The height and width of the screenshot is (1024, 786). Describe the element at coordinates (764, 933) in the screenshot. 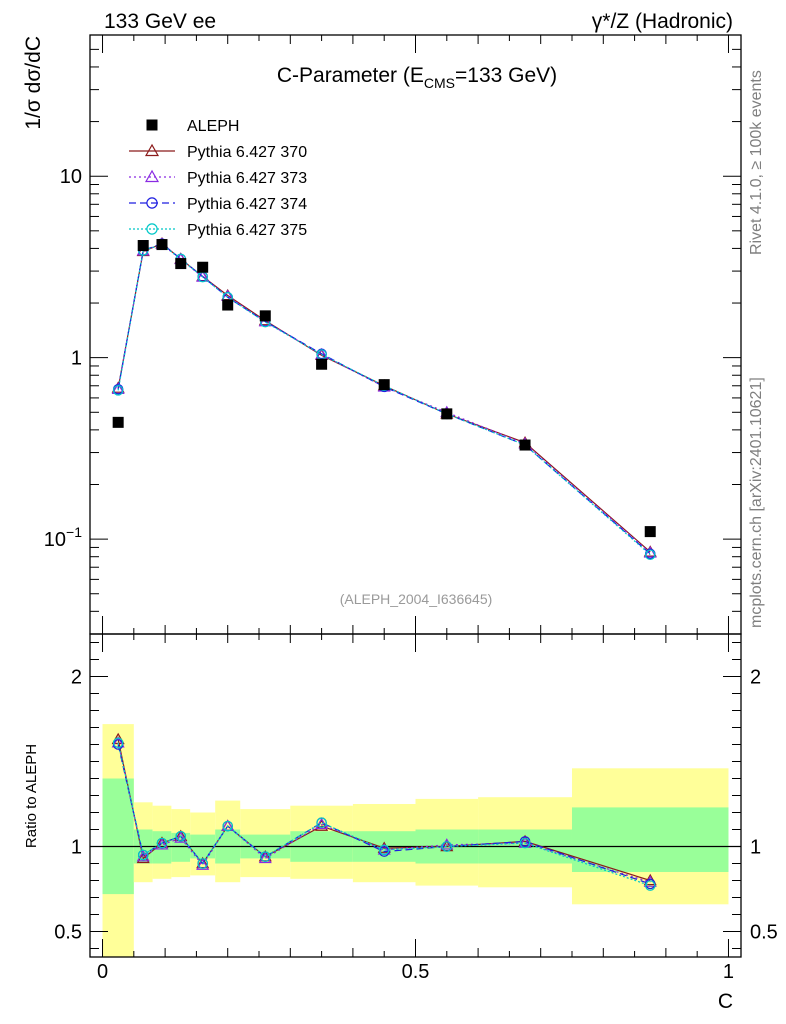

I see `ratio-tick-label-right-0: 0.5` at that location.